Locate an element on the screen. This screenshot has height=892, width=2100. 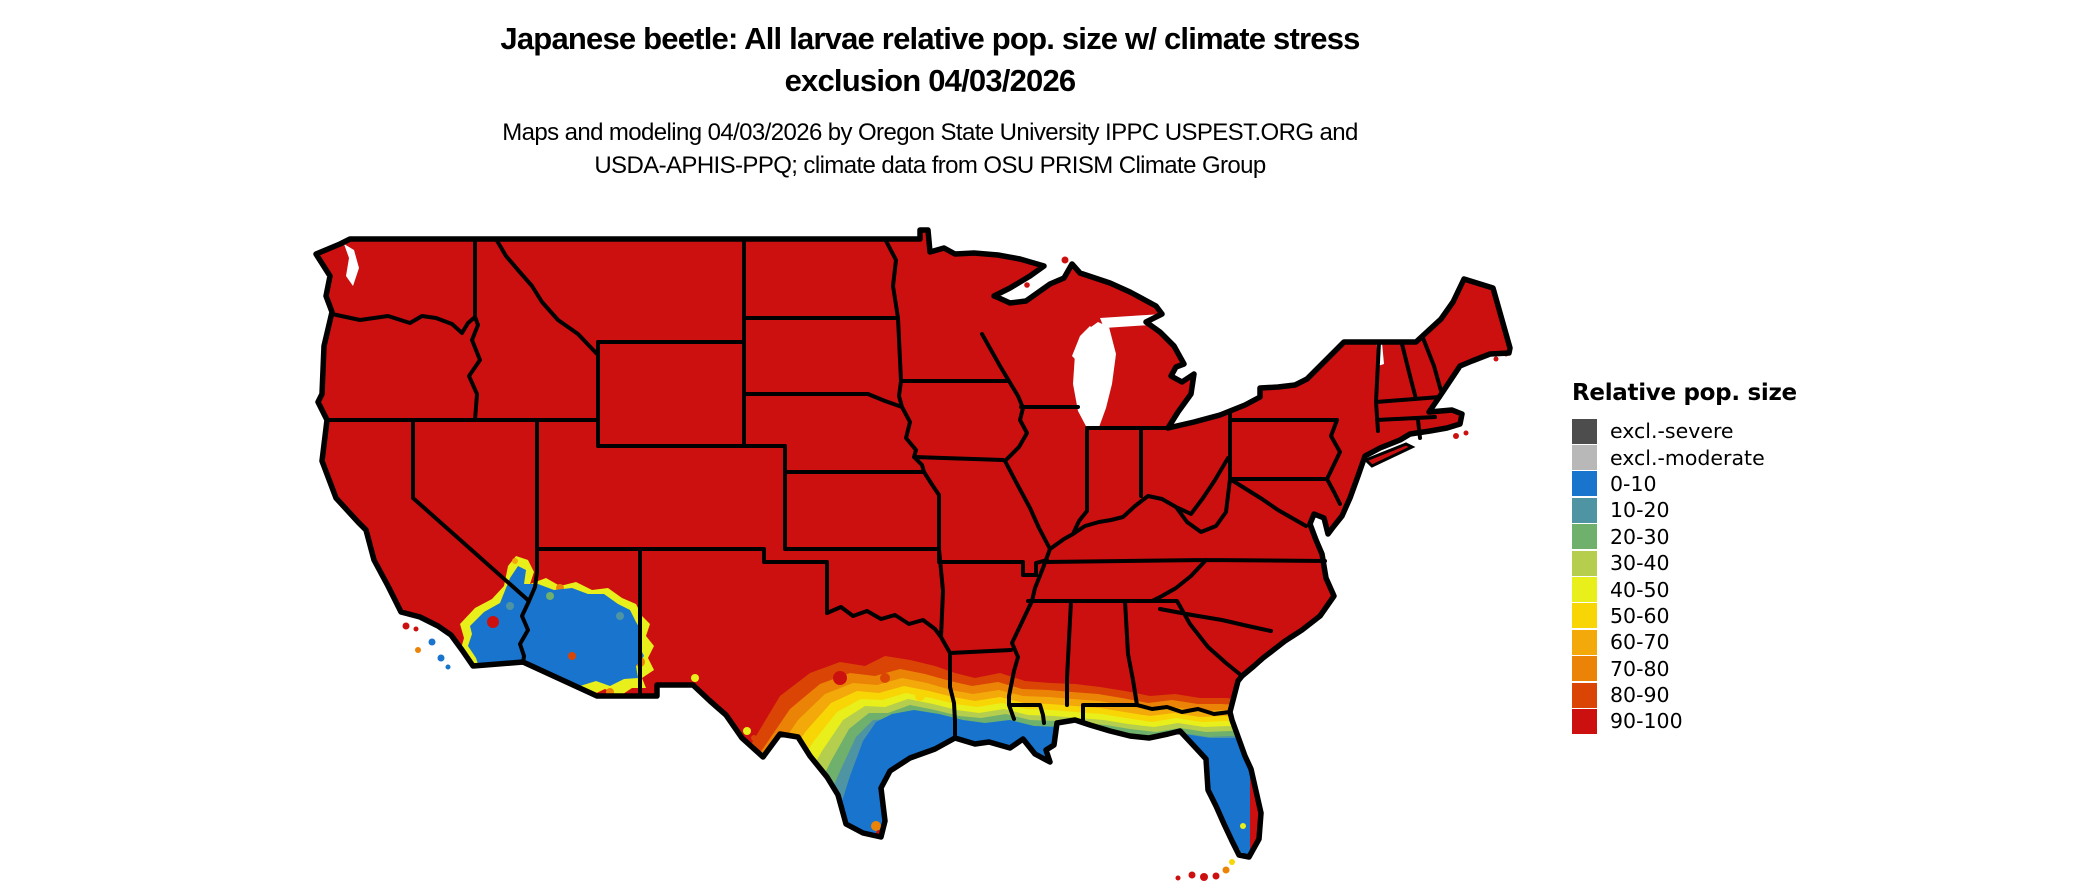
legend-item: 70-80 is located at coordinates (1684, 669).